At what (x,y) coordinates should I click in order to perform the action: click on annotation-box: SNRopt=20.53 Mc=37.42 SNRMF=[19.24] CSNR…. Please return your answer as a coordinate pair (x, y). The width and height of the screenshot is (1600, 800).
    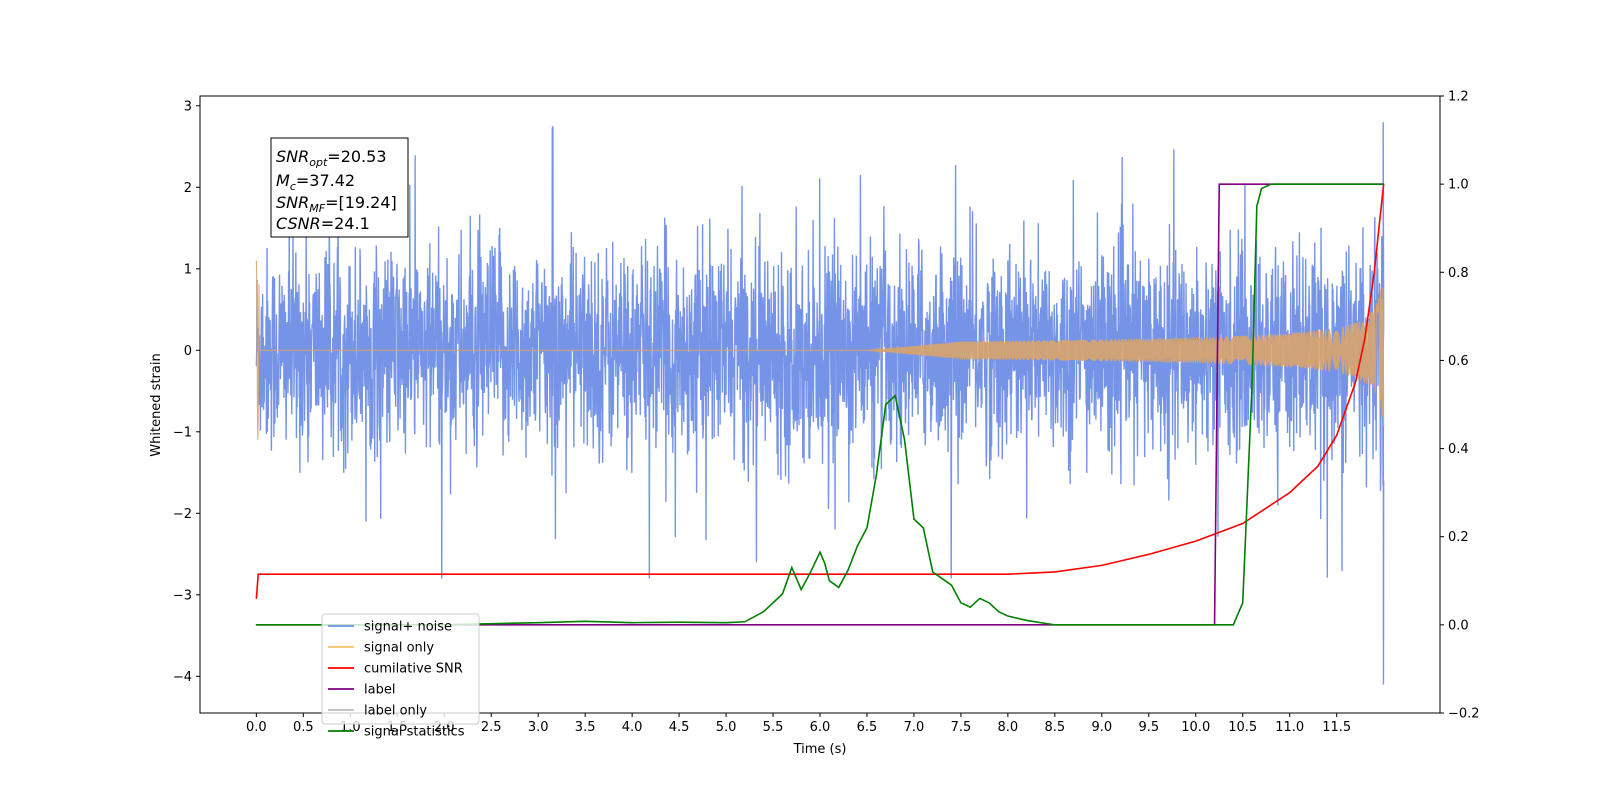
    Looking at the image, I should click on (339, 187).